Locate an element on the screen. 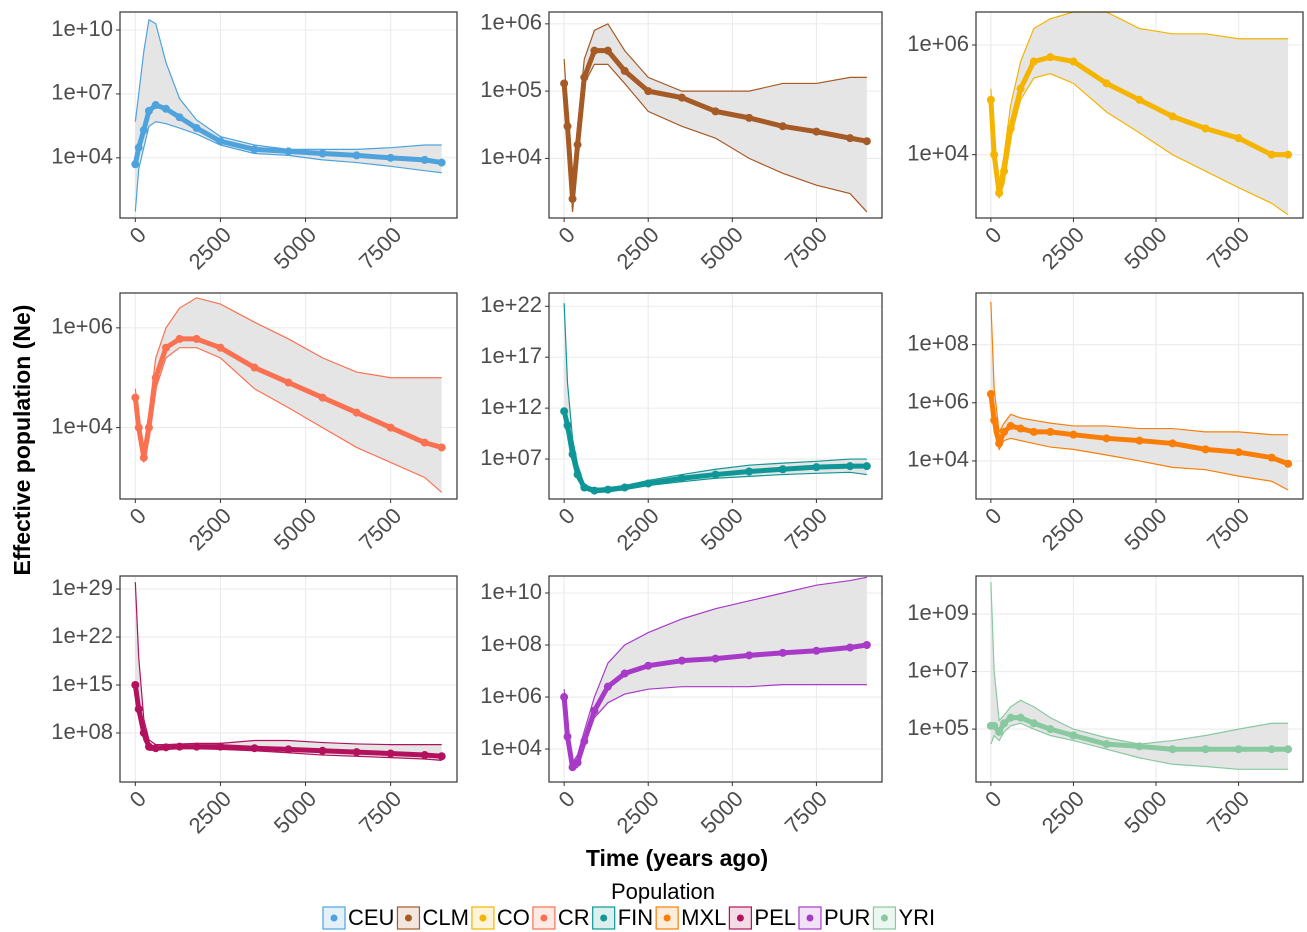  panel: 1e+04 1e+06 1e+08 1e+10 0 2500 5000 7500 is located at coordinates (681, 706).